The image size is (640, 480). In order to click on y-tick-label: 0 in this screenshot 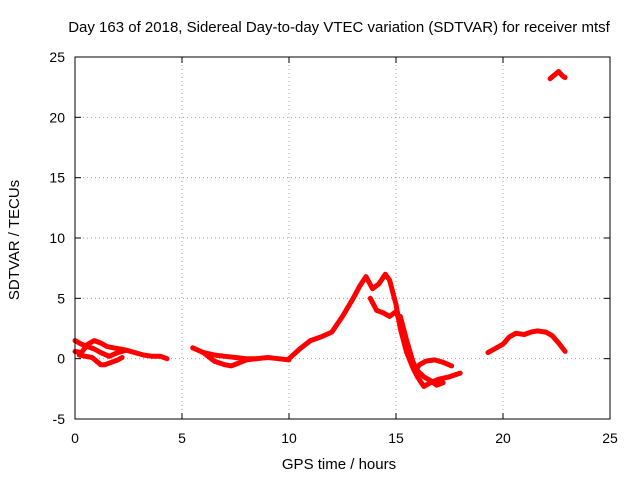, I will do `click(61, 359)`.